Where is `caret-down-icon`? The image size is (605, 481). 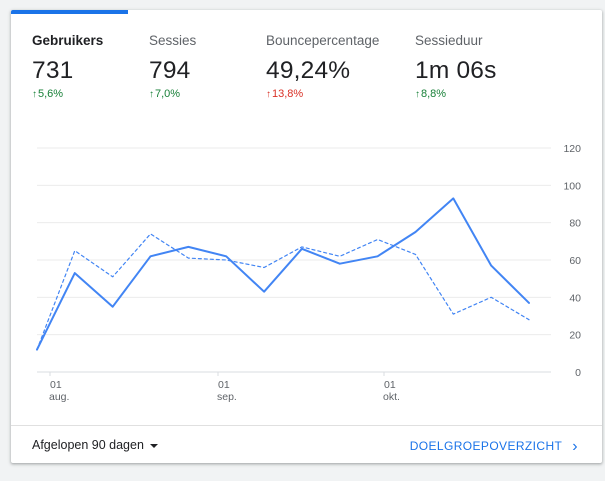
caret-down-icon is located at coordinates (153, 445).